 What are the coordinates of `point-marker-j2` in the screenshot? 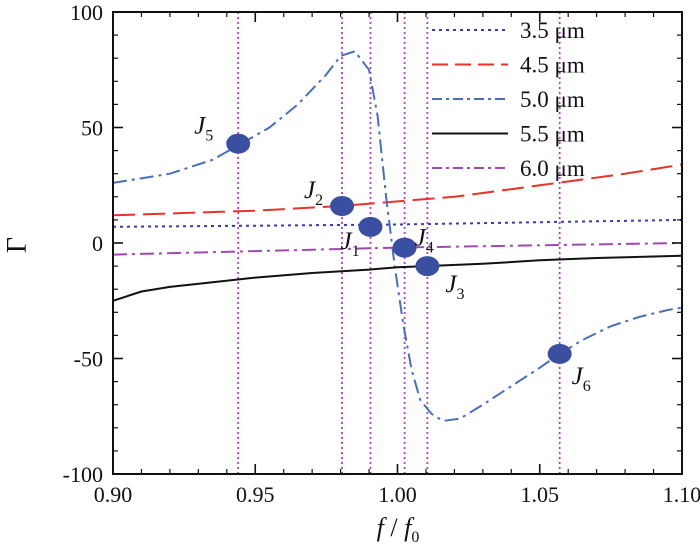 It's located at (342, 206).